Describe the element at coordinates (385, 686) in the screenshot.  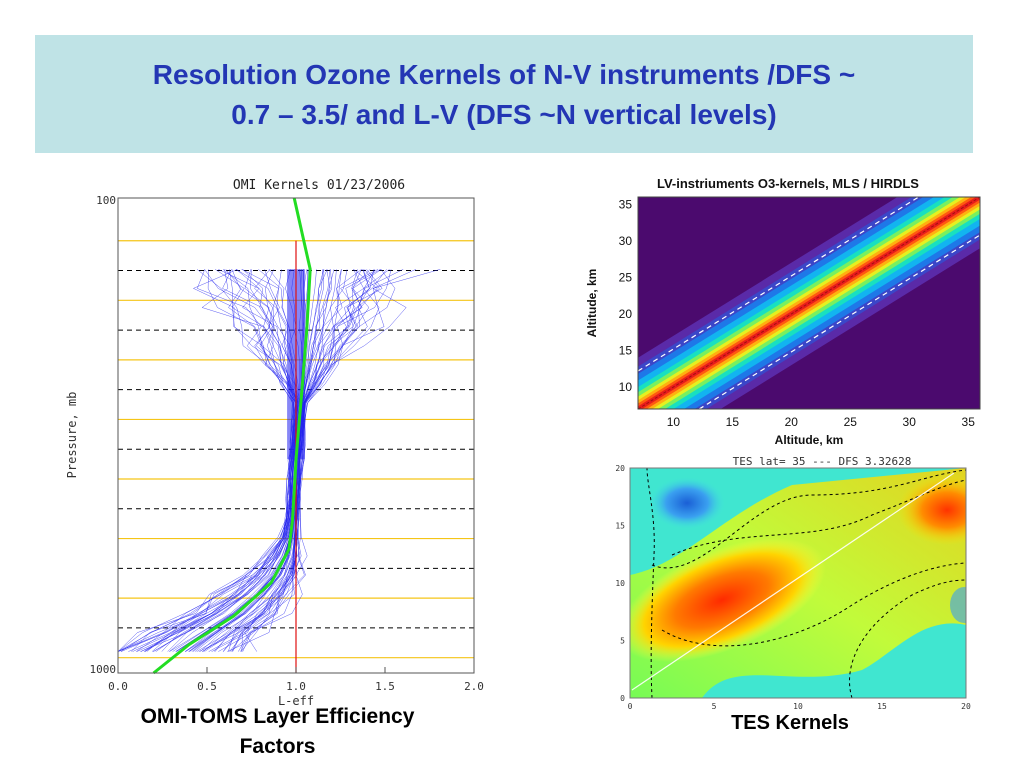
I see `omi-x-tick-label: 1.5` at that location.